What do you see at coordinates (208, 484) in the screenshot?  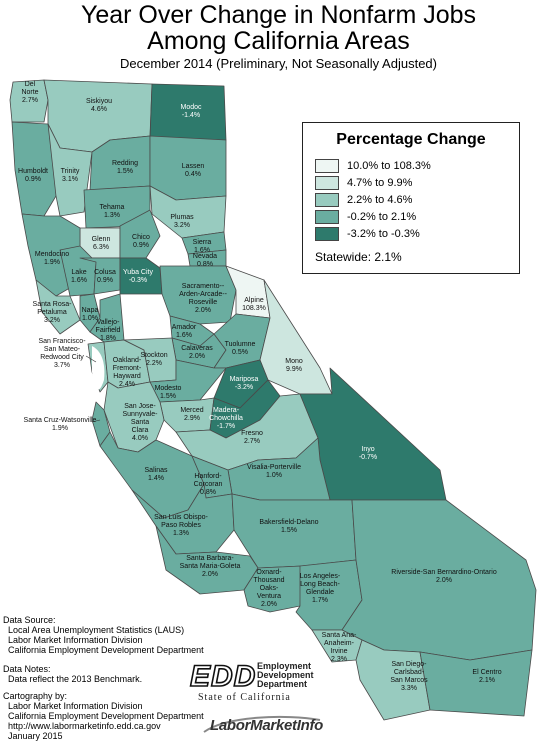 I see `region-label-hanford: Hanford-Corcoran 0.8%` at bounding box center [208, 484].